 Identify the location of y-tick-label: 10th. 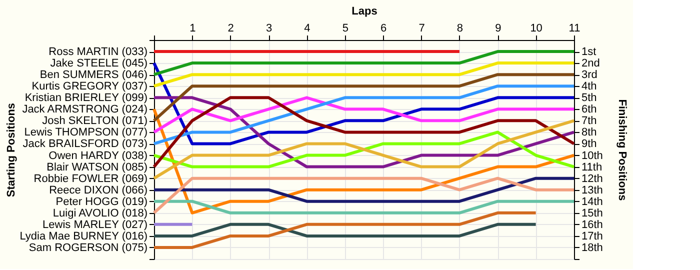
(592, 156).